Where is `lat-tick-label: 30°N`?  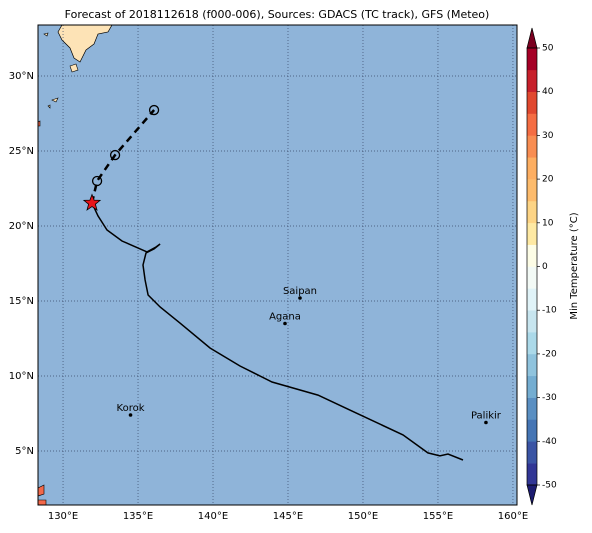 lat-tick-label: 30°N is located at coordinates (21, 76).